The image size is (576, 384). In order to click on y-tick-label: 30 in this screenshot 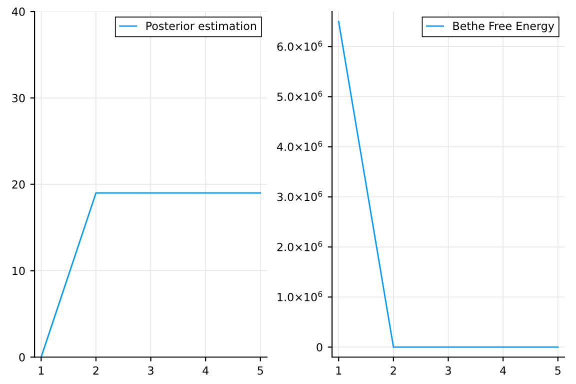, I will do `click(18, 98)`.